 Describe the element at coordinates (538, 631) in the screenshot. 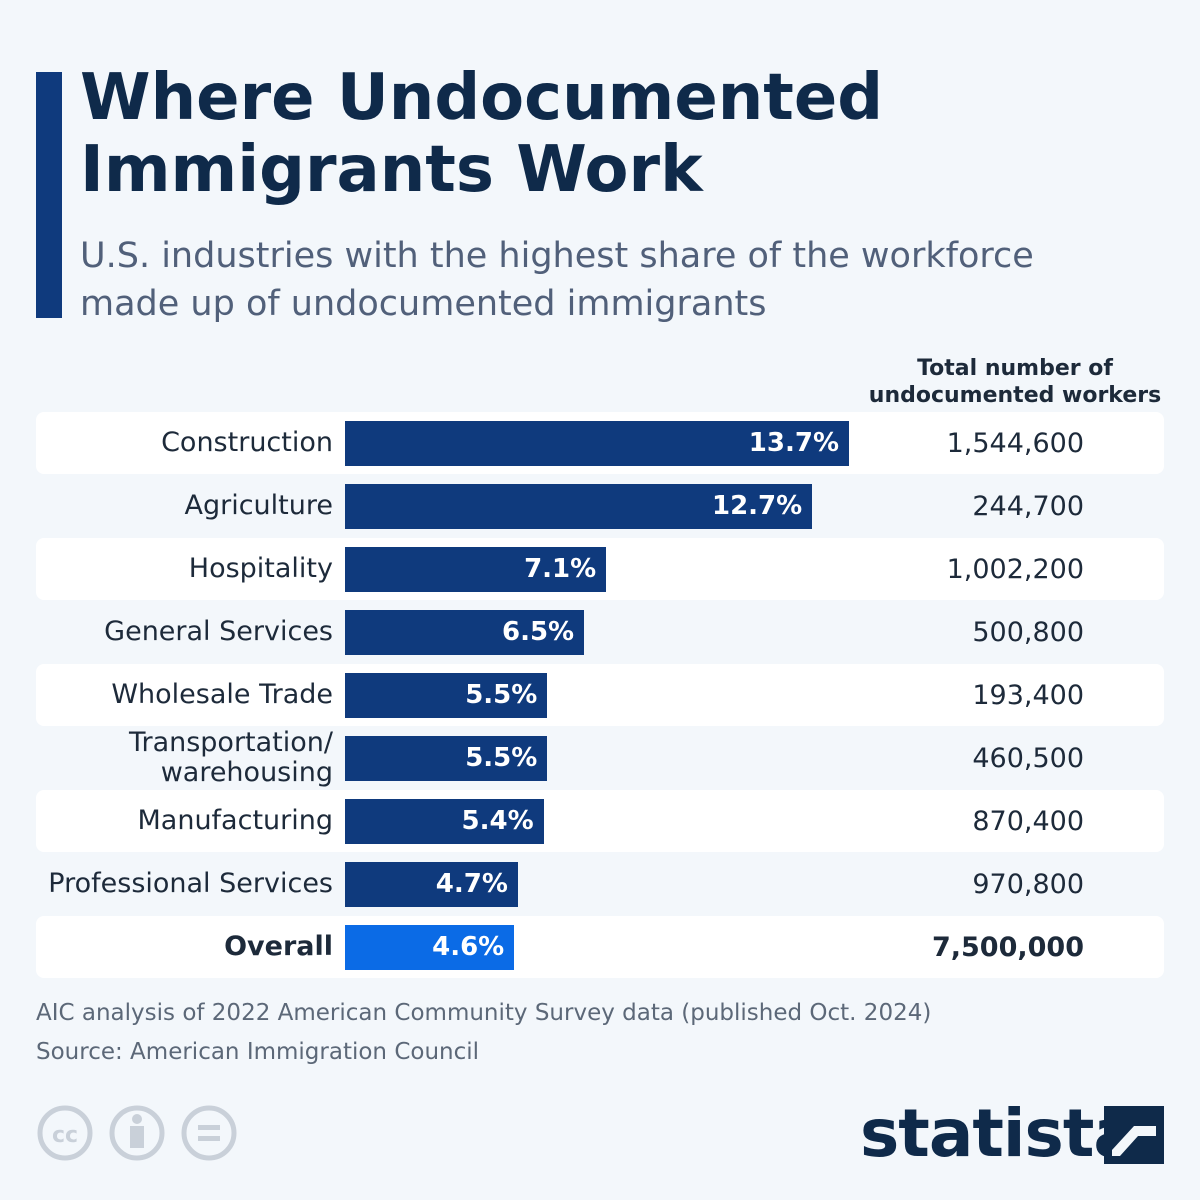

I see `value-label: 6.5%` at that location.